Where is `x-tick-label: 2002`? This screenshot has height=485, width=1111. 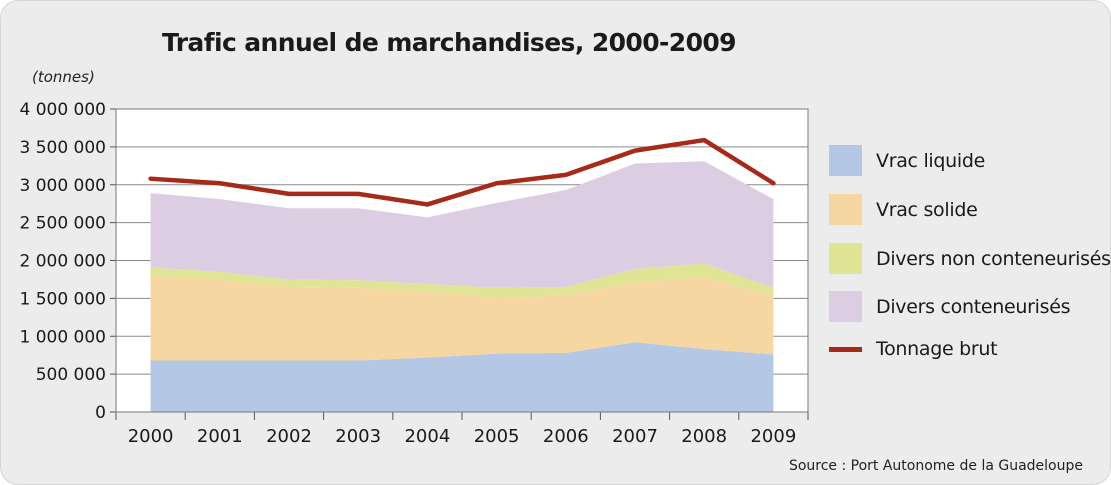
x-tick-label: 2002 is located at coordinates (289, 436).